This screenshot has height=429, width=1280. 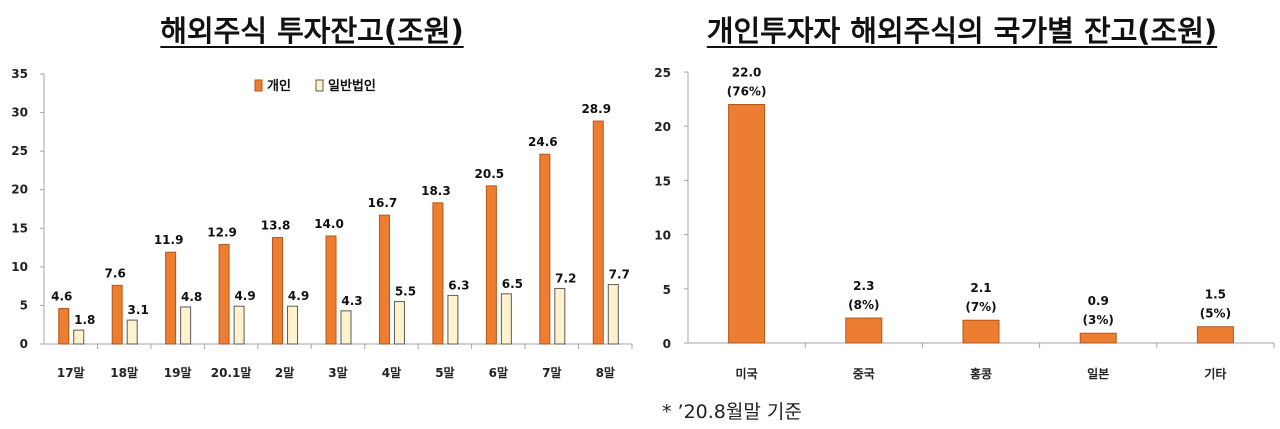 I want to click on data-label-individual: 20.5, so click(x=490, y=174).